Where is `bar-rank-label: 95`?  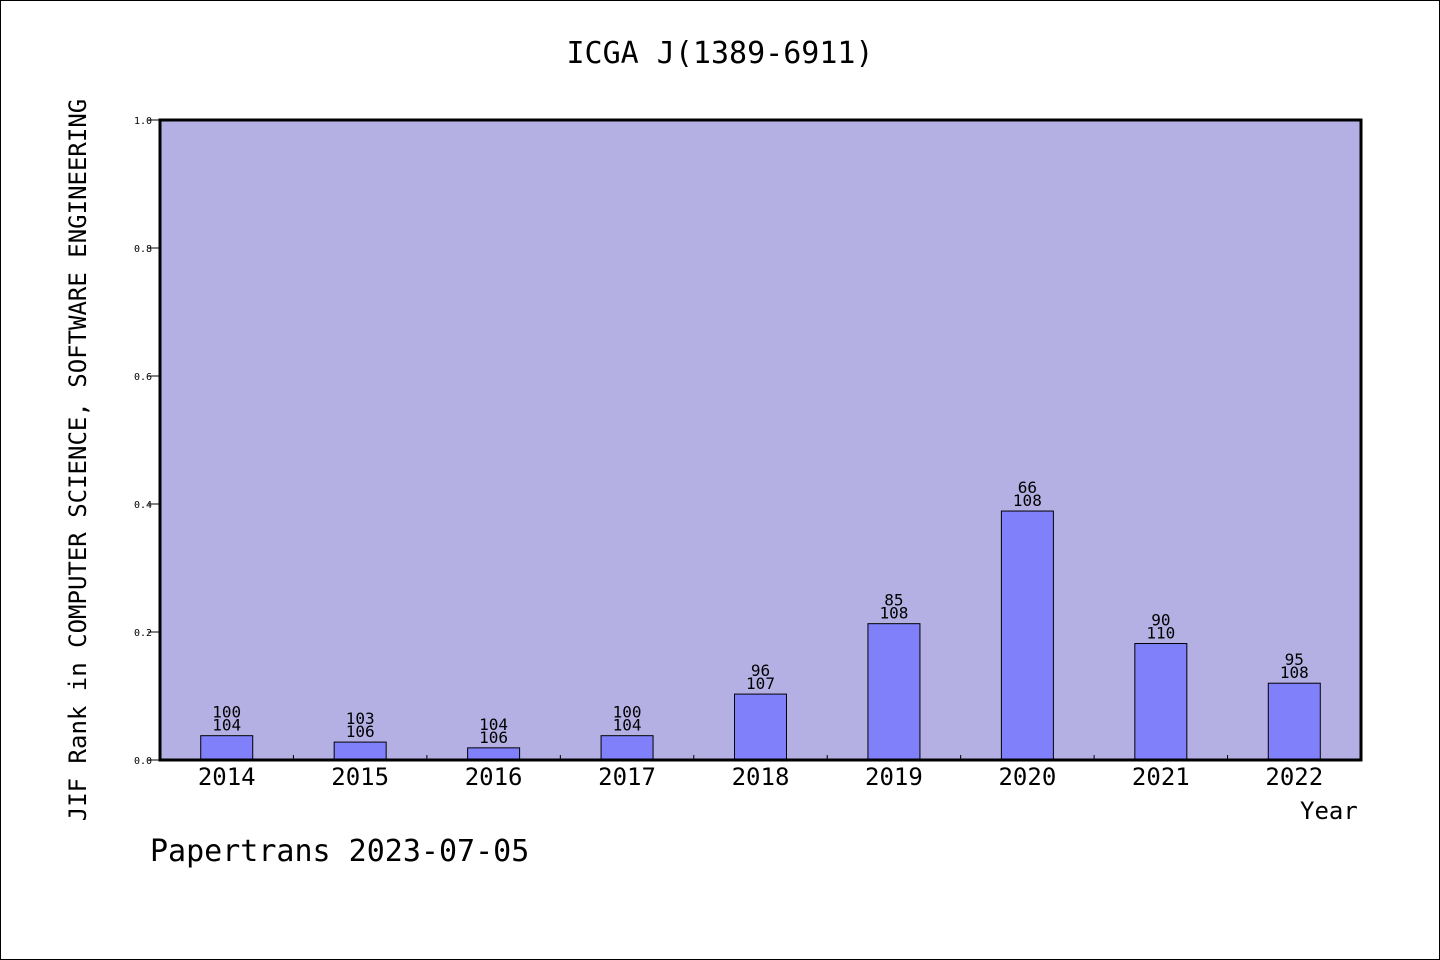 bar-rank-label: 95 is located at coordinates (1294, 659).